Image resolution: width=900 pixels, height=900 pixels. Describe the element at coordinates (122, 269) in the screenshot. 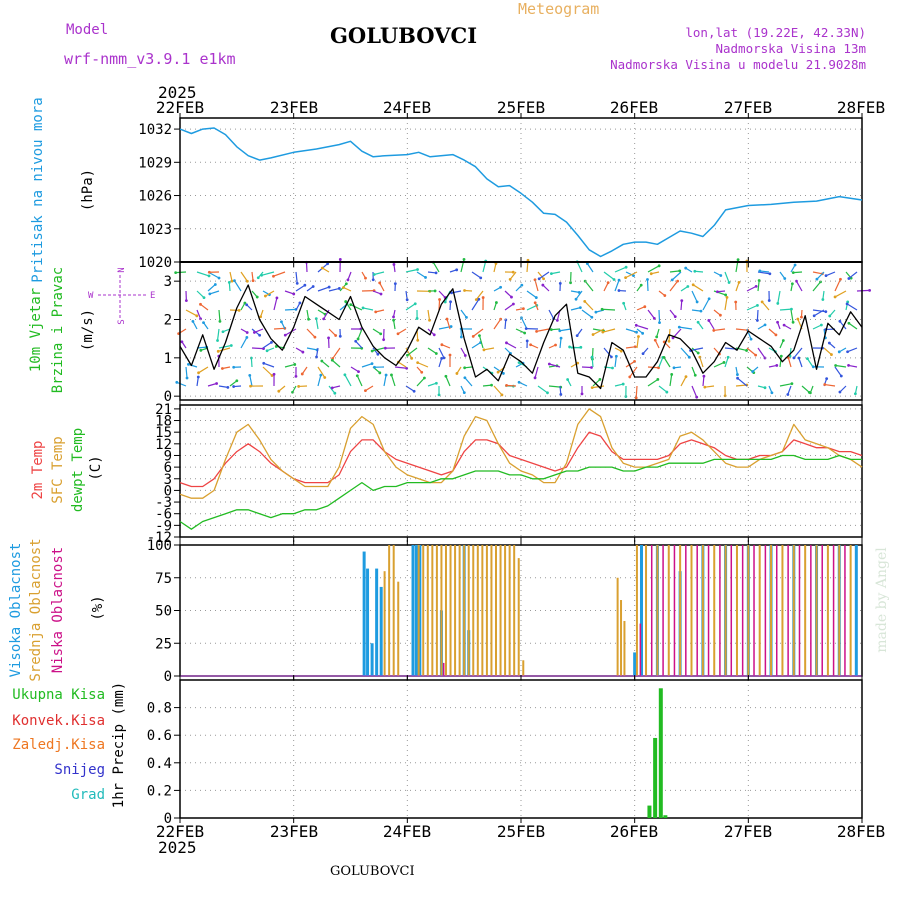

I see `compass-north: N` at that location.